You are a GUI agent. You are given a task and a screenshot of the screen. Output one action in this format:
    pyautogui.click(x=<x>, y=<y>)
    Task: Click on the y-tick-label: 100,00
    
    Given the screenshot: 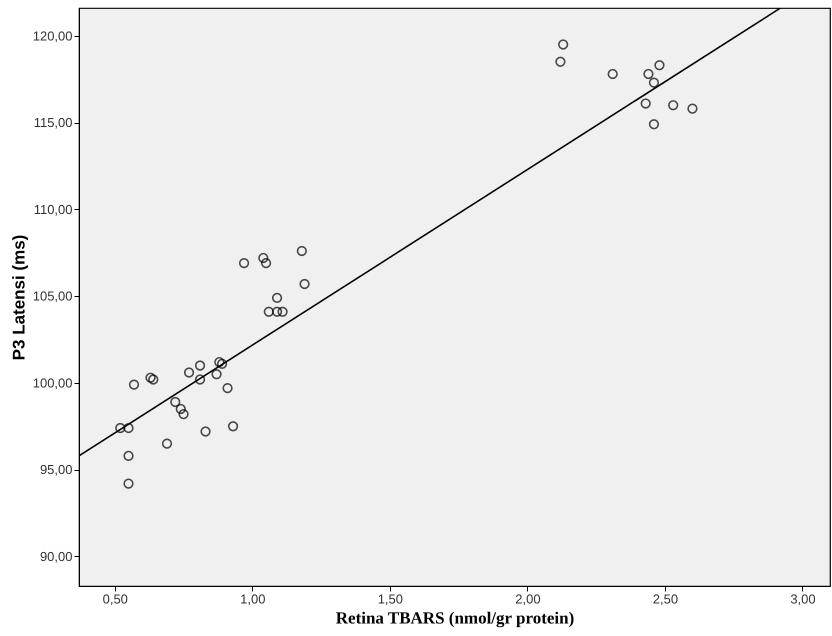 What is the action you would take?
    pyautogui.click(x=52, y=382)
    